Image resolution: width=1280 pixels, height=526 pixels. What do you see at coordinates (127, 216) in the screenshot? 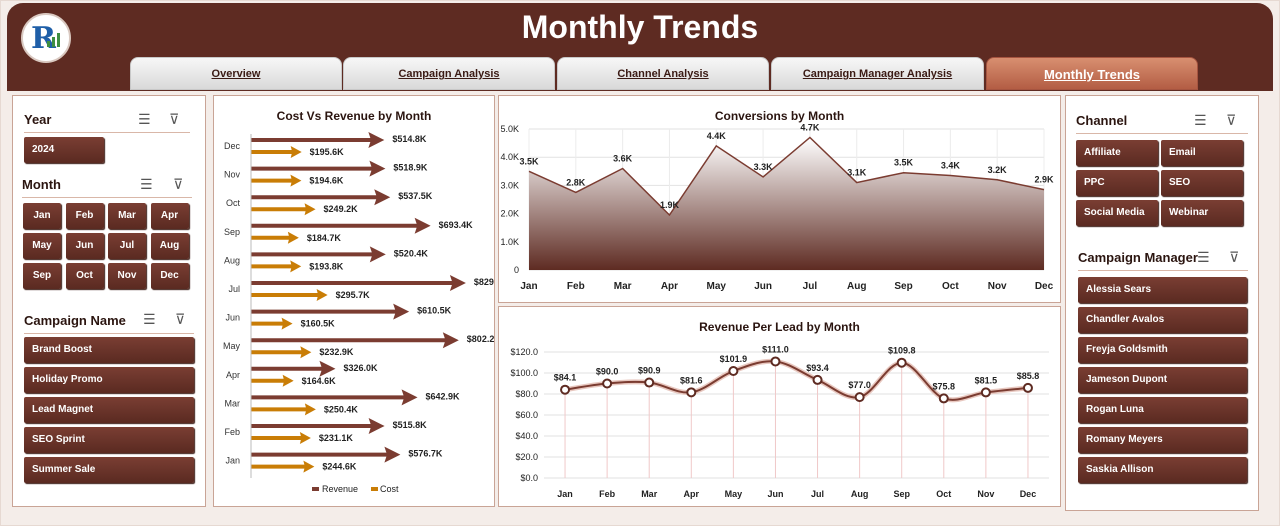
I see `month-slicer-item: Mar` at bounding box center [127, 216].